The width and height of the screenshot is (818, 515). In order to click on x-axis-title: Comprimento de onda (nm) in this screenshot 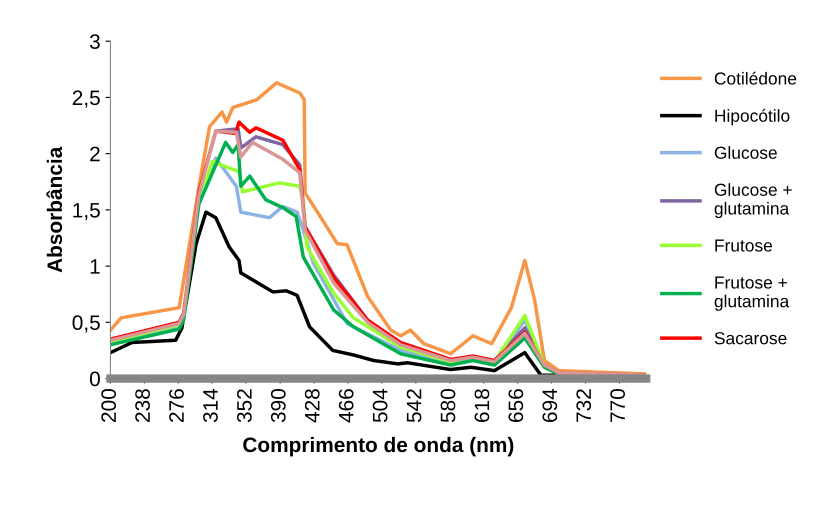, I will do `click(378, 446)`.